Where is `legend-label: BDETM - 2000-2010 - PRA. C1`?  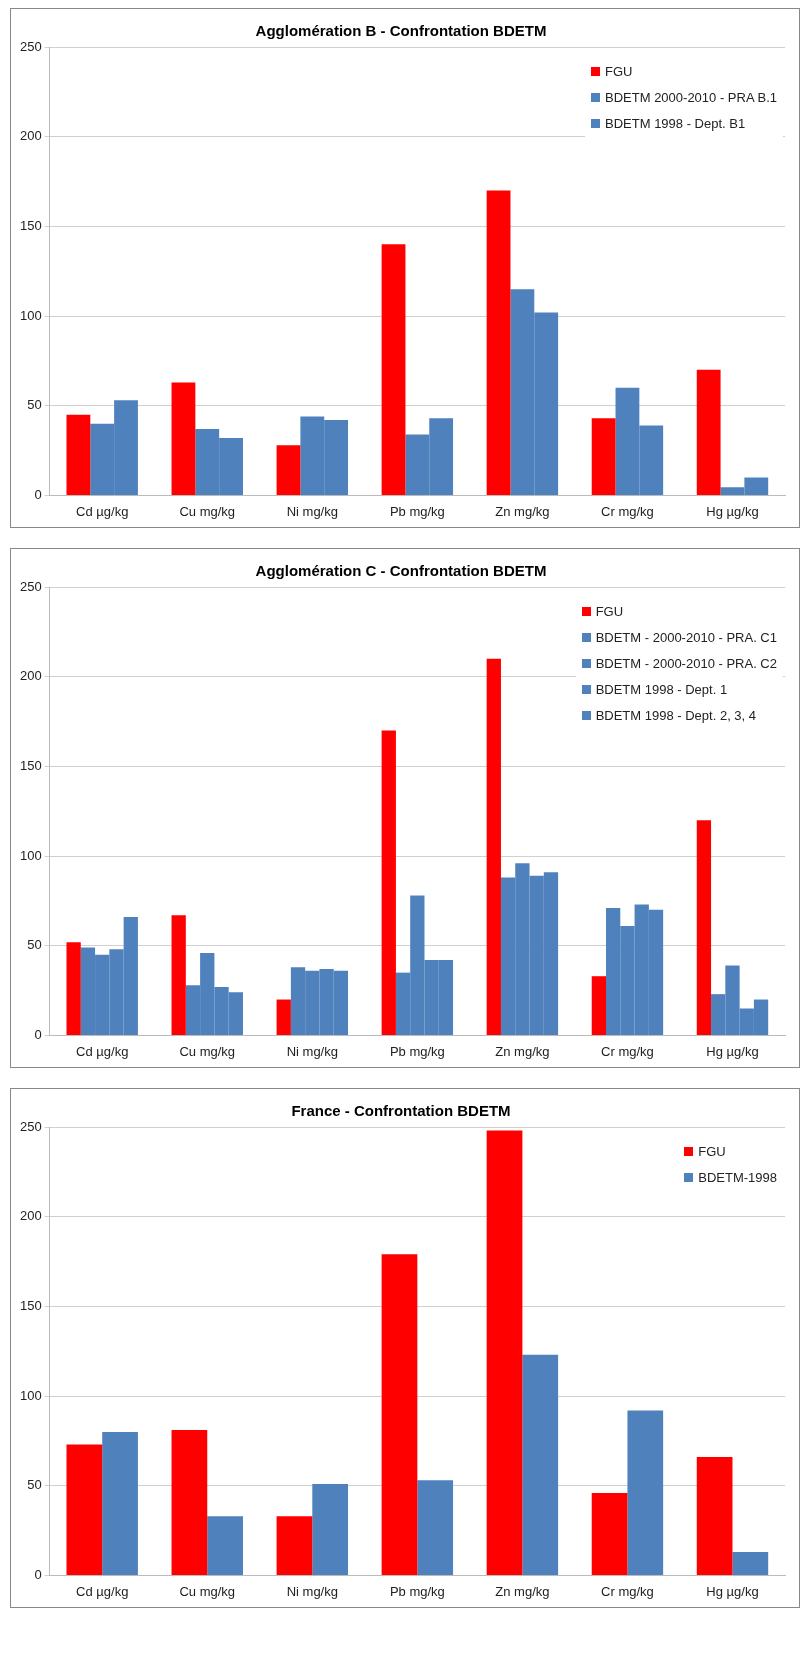
legend-label: BDETM - 2000-2010 - PRA. C1 is located at coordinates (685, 638).